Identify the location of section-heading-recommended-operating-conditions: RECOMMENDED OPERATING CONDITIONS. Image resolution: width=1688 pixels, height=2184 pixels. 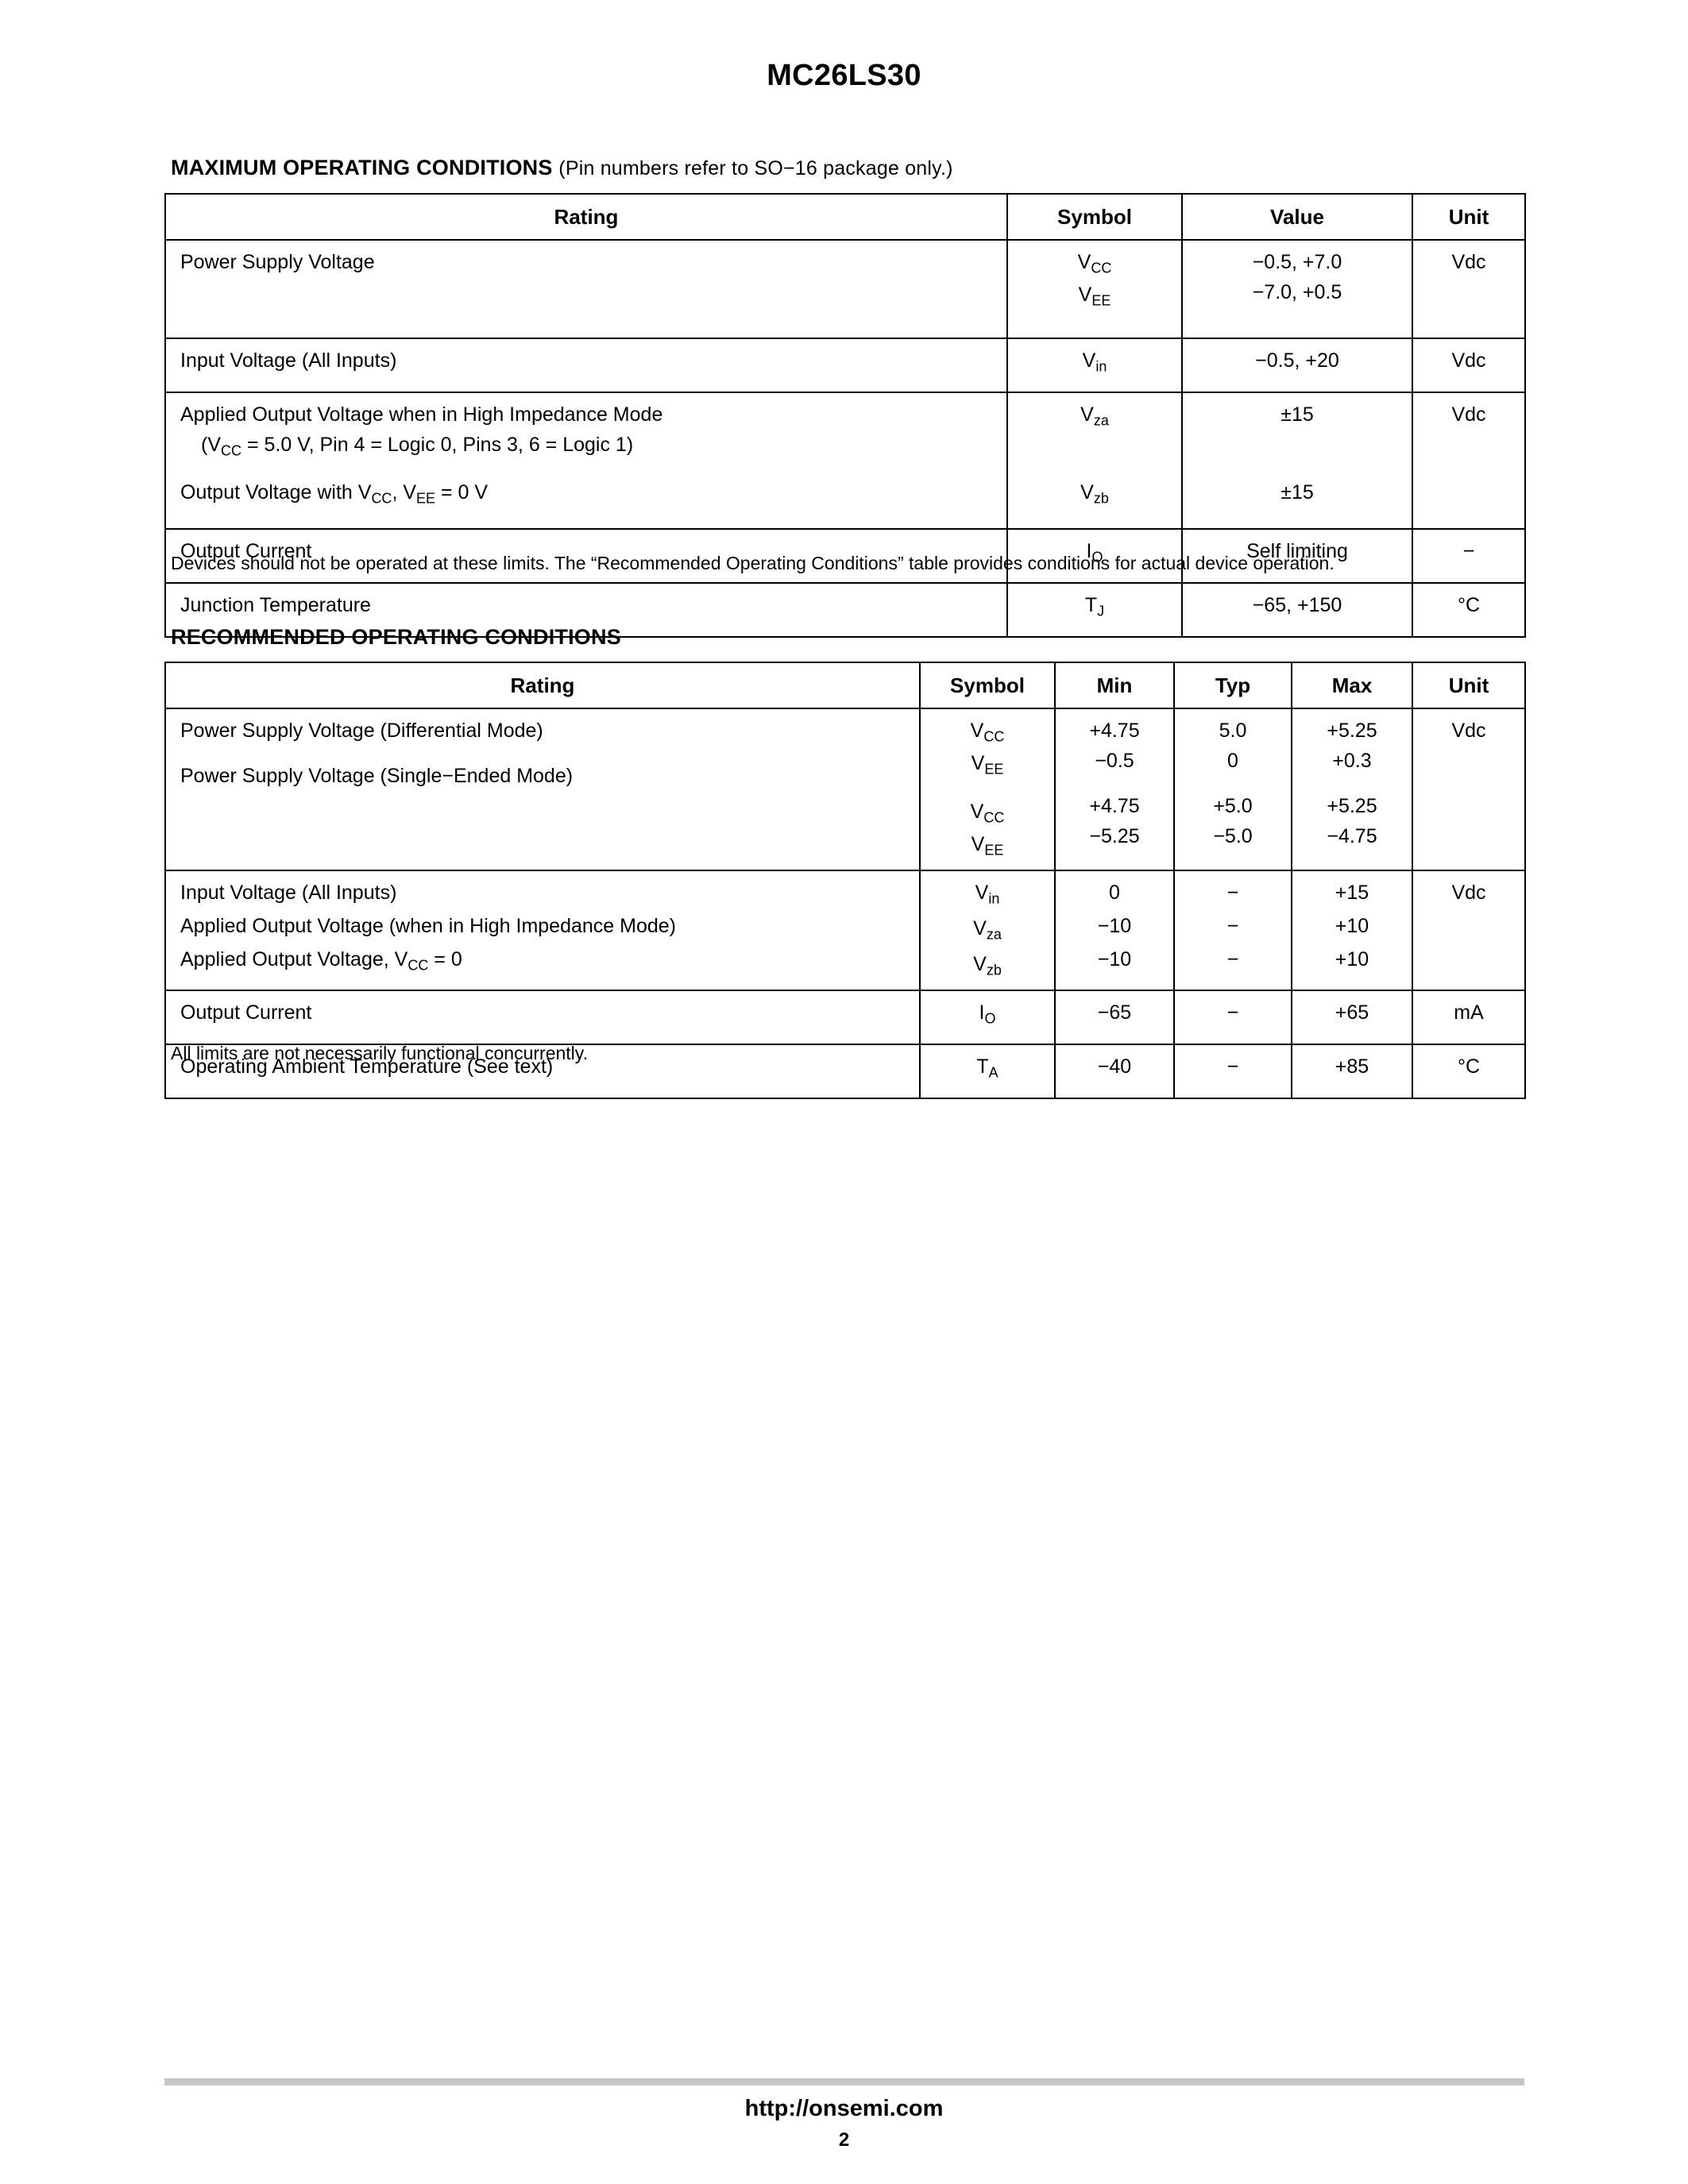
(396, 637).